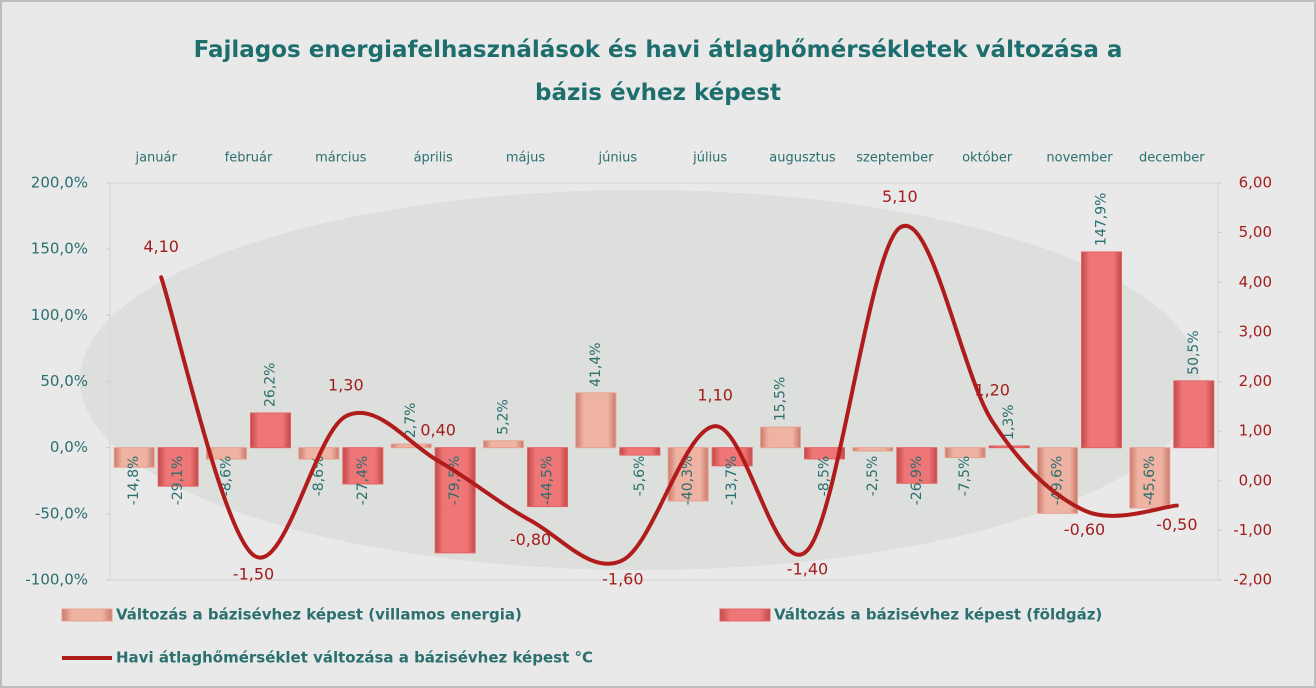 The width and height of the screenshot is (1316, 688). I want to click on x-tick-label: március, so click(341, 158).